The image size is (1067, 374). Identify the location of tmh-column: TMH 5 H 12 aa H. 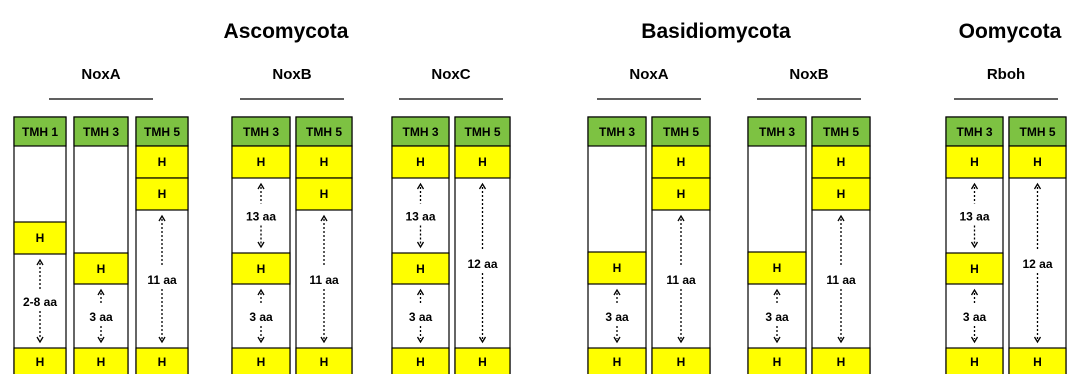
(482, 245).